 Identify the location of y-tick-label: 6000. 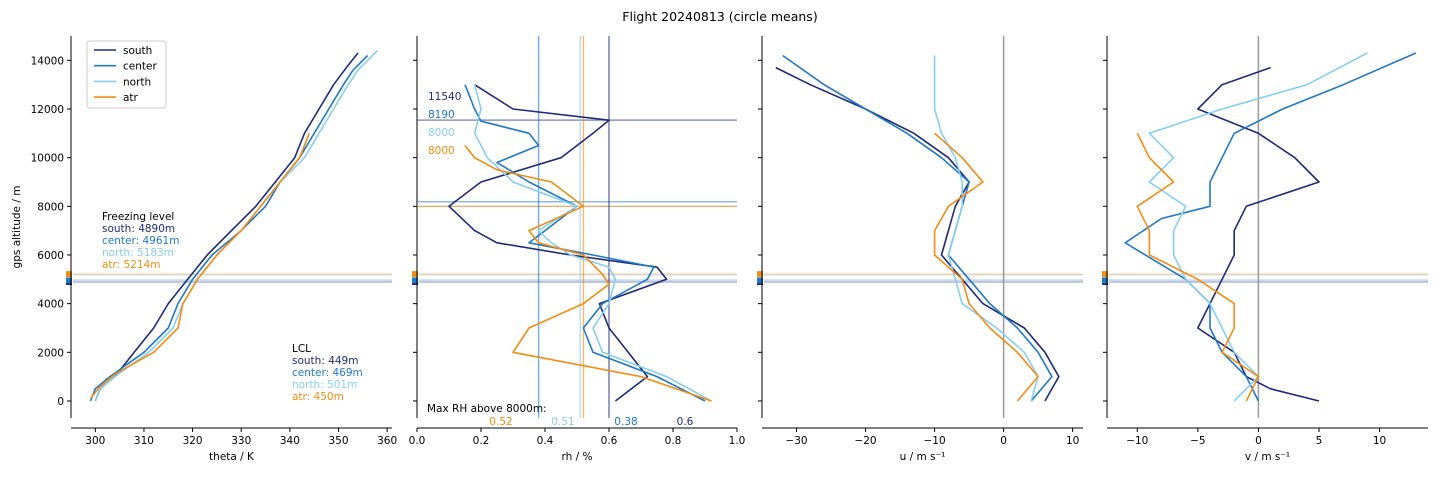
(50, 256).